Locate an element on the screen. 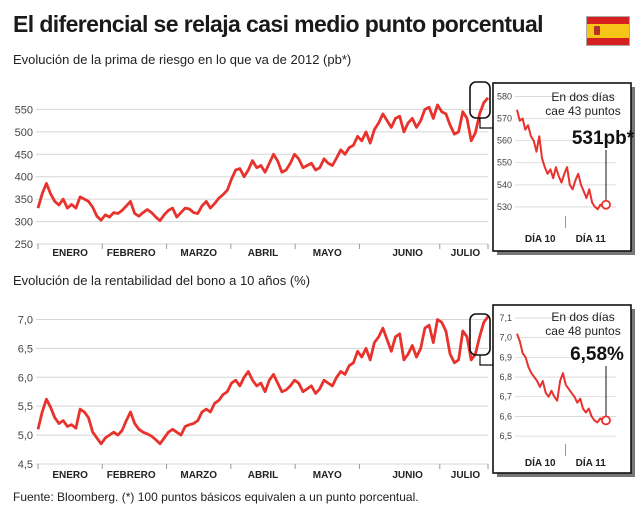 The height and width of the screenshot is (516, 640). y-tick-label: 300 is located at coordinates (24, 223).